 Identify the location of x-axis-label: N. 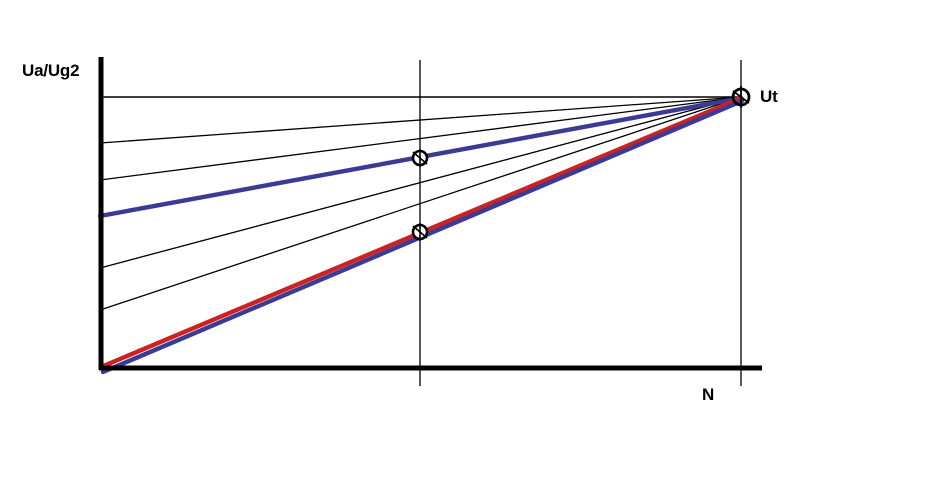
(708, 394).